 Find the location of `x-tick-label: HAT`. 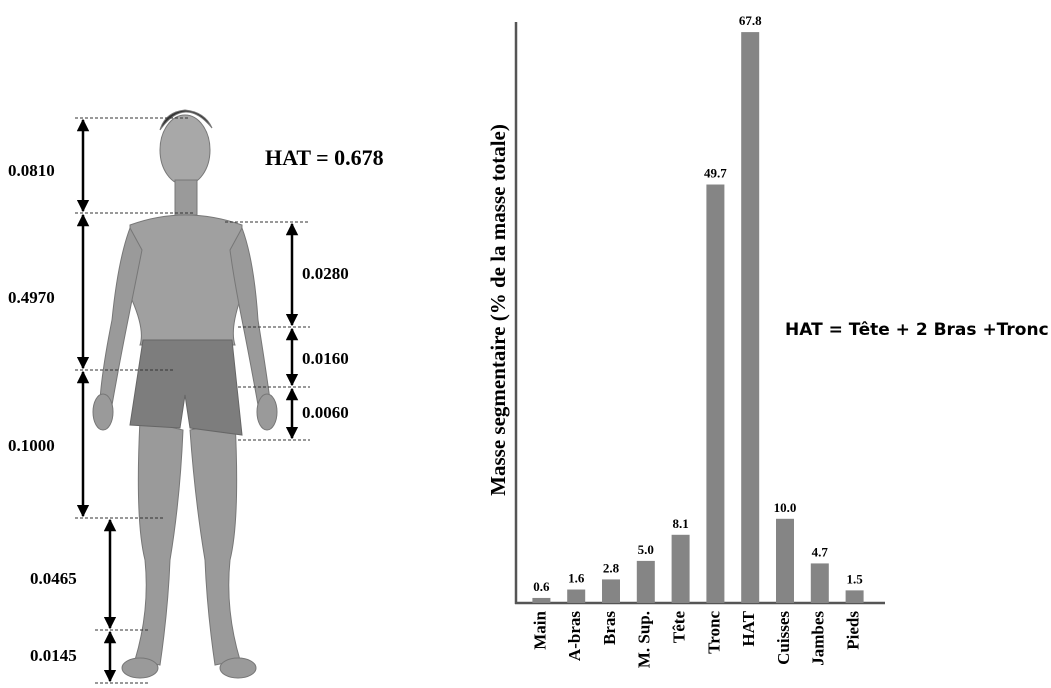

x-tick-label: HAT is located at coordinates (748, 628).